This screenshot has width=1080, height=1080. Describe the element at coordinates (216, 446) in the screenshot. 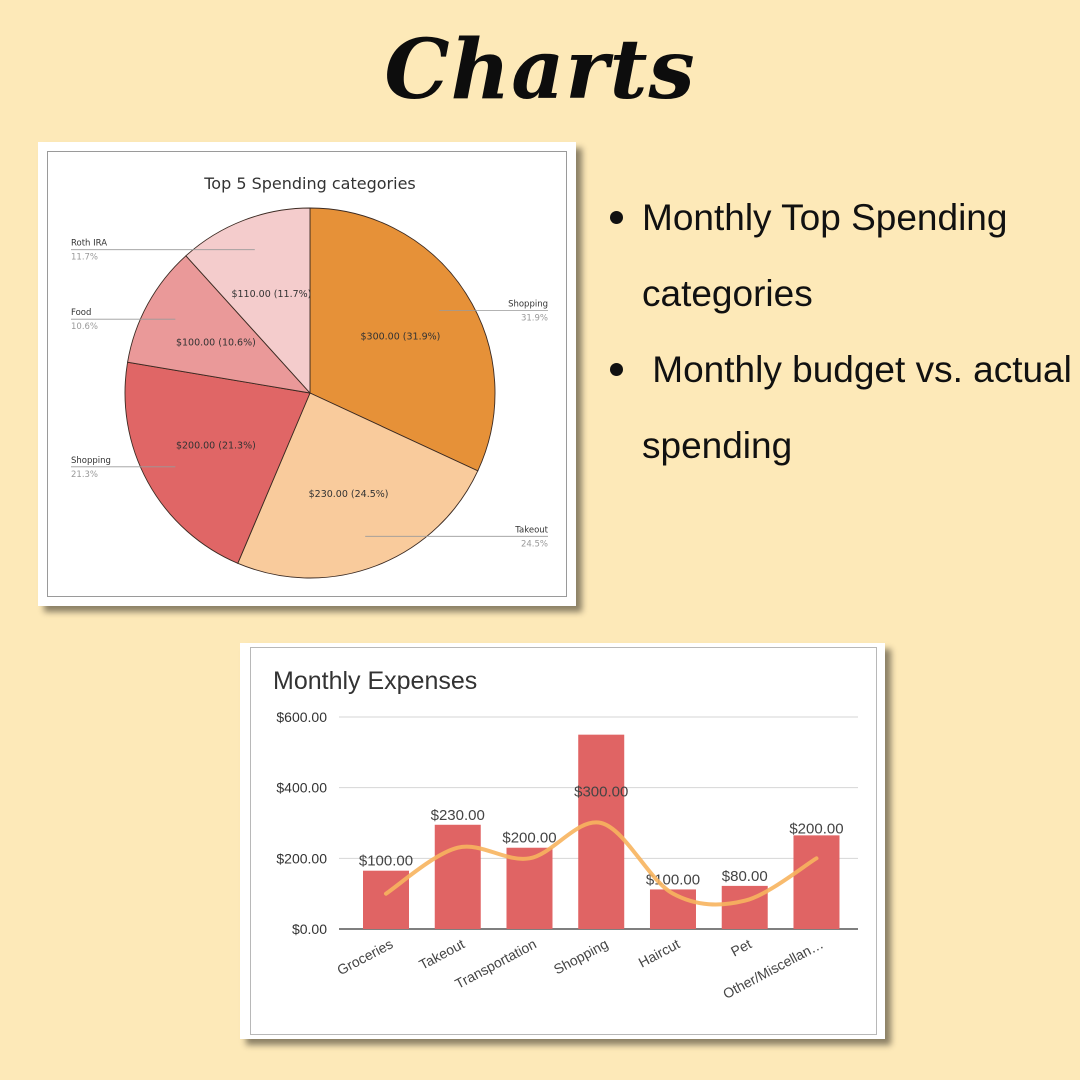

I see `pie-value-label: $200.00 (21.3%)` at that location.